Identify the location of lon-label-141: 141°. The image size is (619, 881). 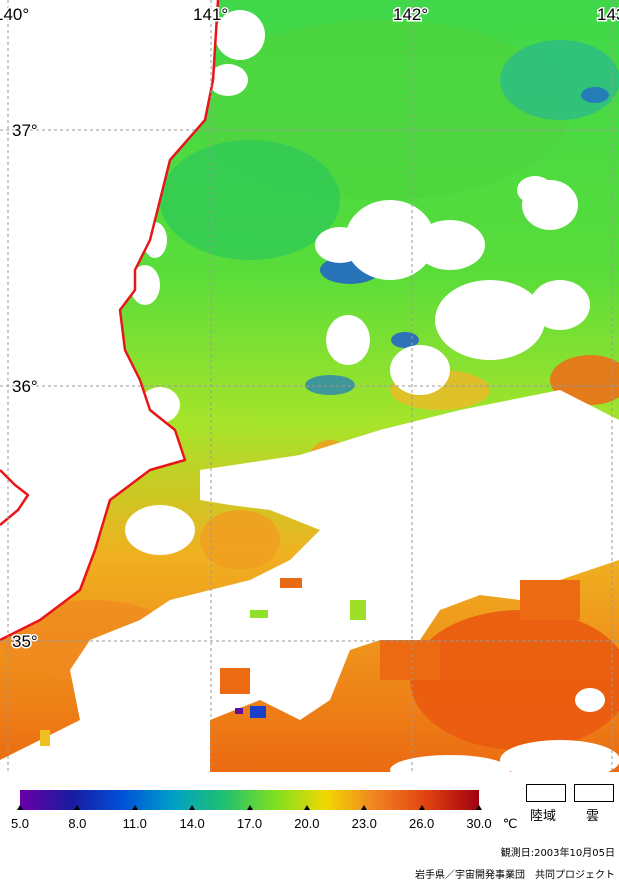
(210, 14).